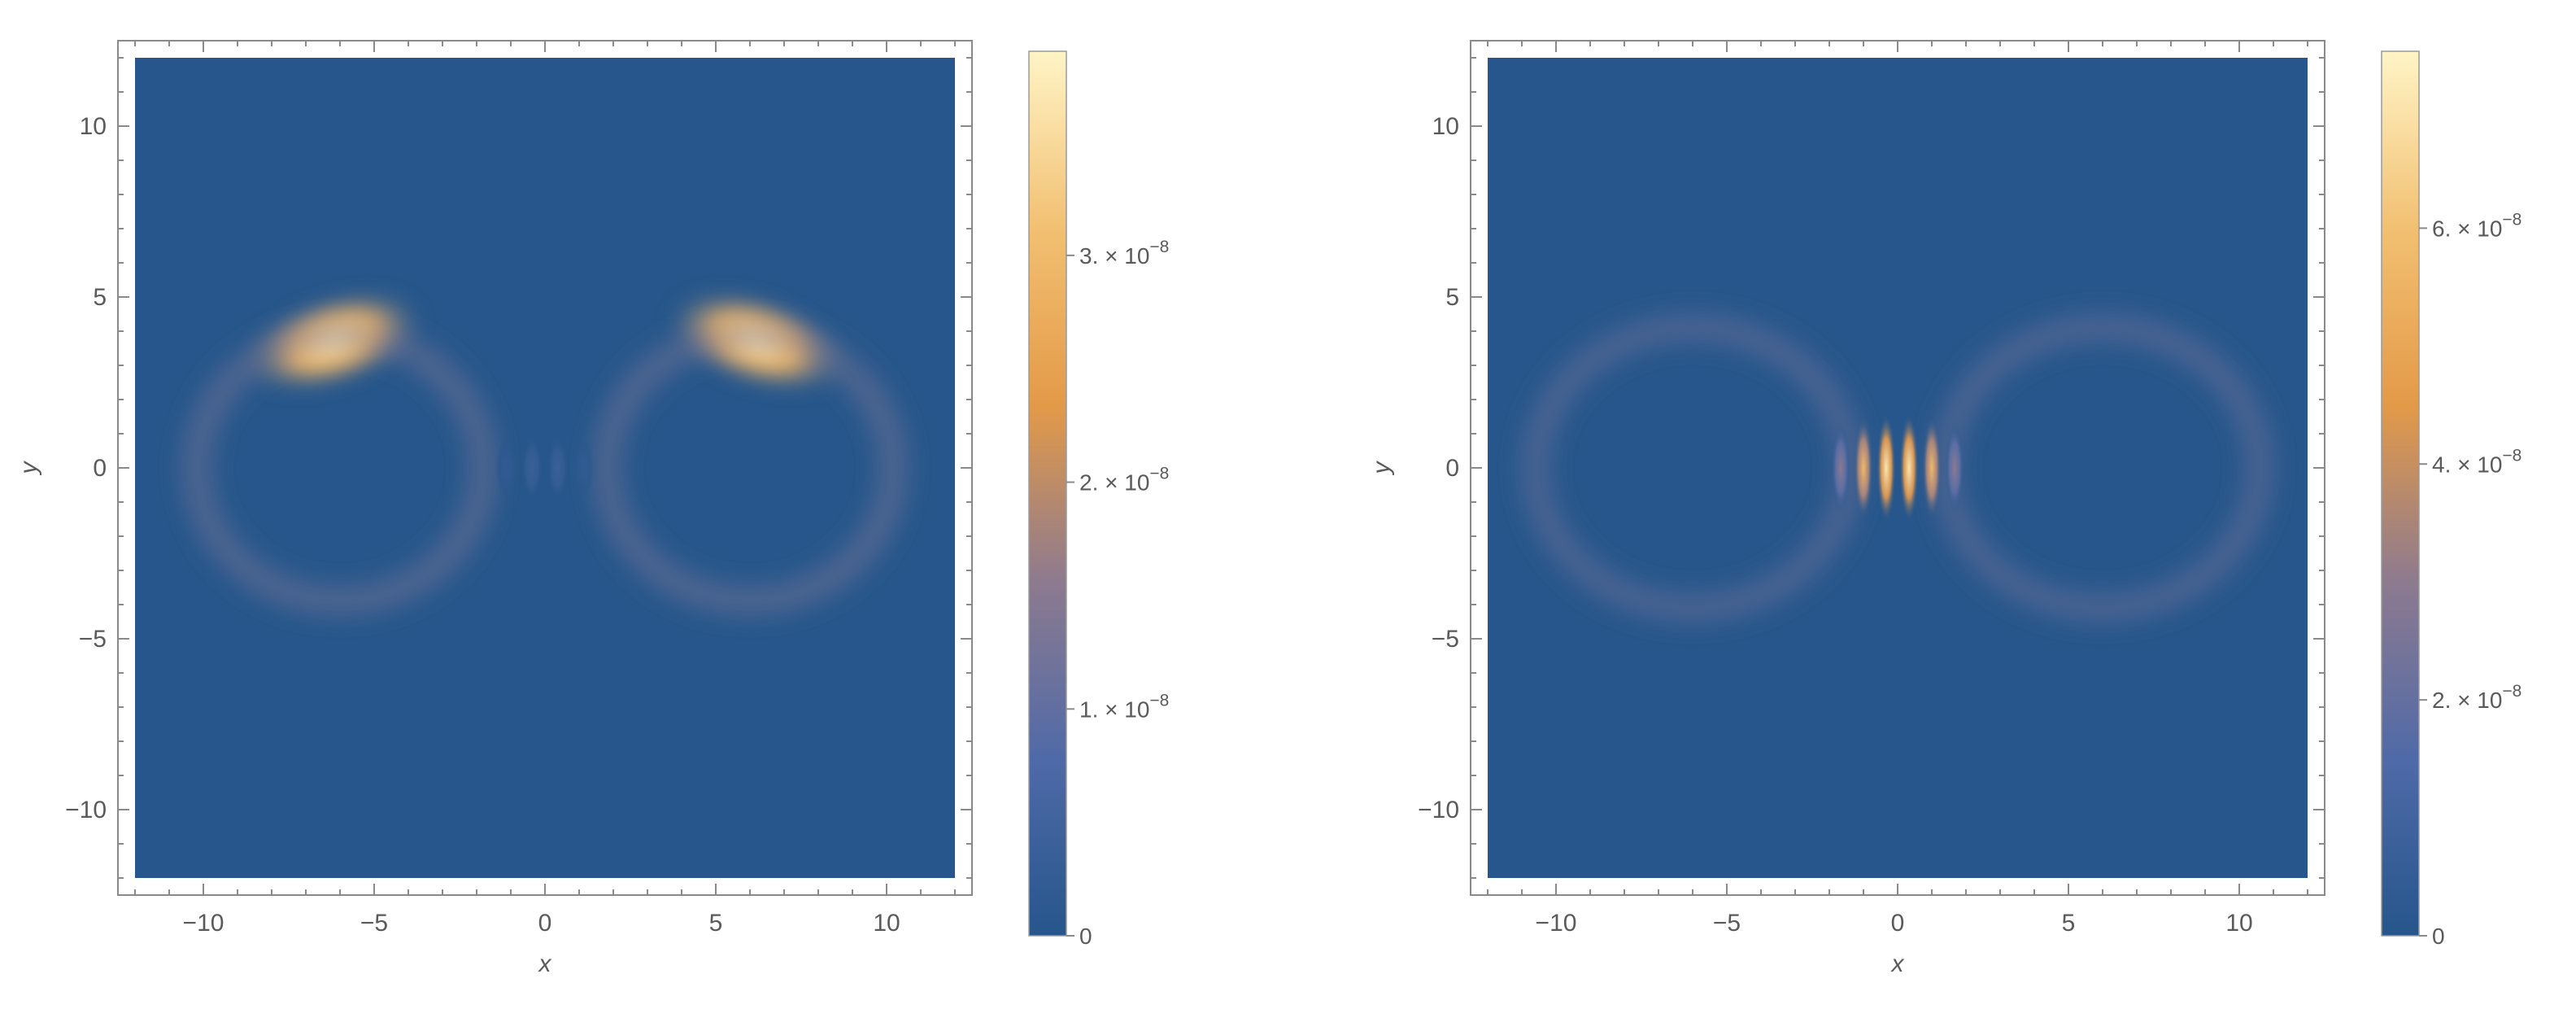 The height and width of the screenshot is (1009, 2576). Describe the element at coordinates (2451, 500) in the screenshot. I see `colorbar: 0 2. × 10−8 4. × 10−8 6. × 10−8` at that location.